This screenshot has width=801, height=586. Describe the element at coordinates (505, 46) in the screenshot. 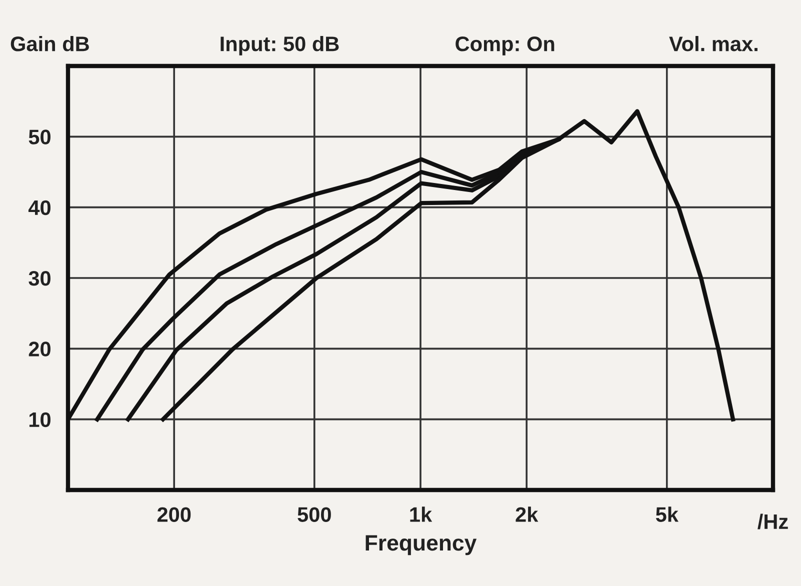

I see `text: Comp: On` at that location.